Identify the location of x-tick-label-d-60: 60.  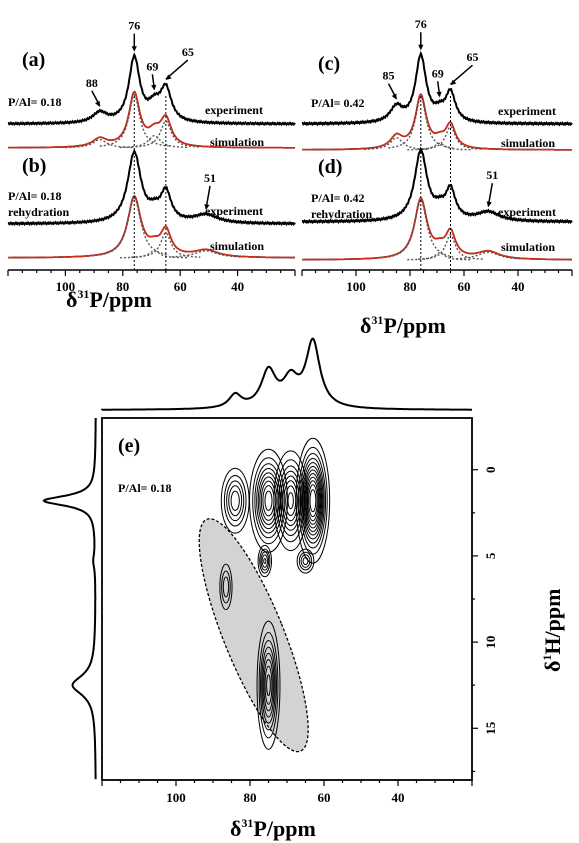
(464, 286).